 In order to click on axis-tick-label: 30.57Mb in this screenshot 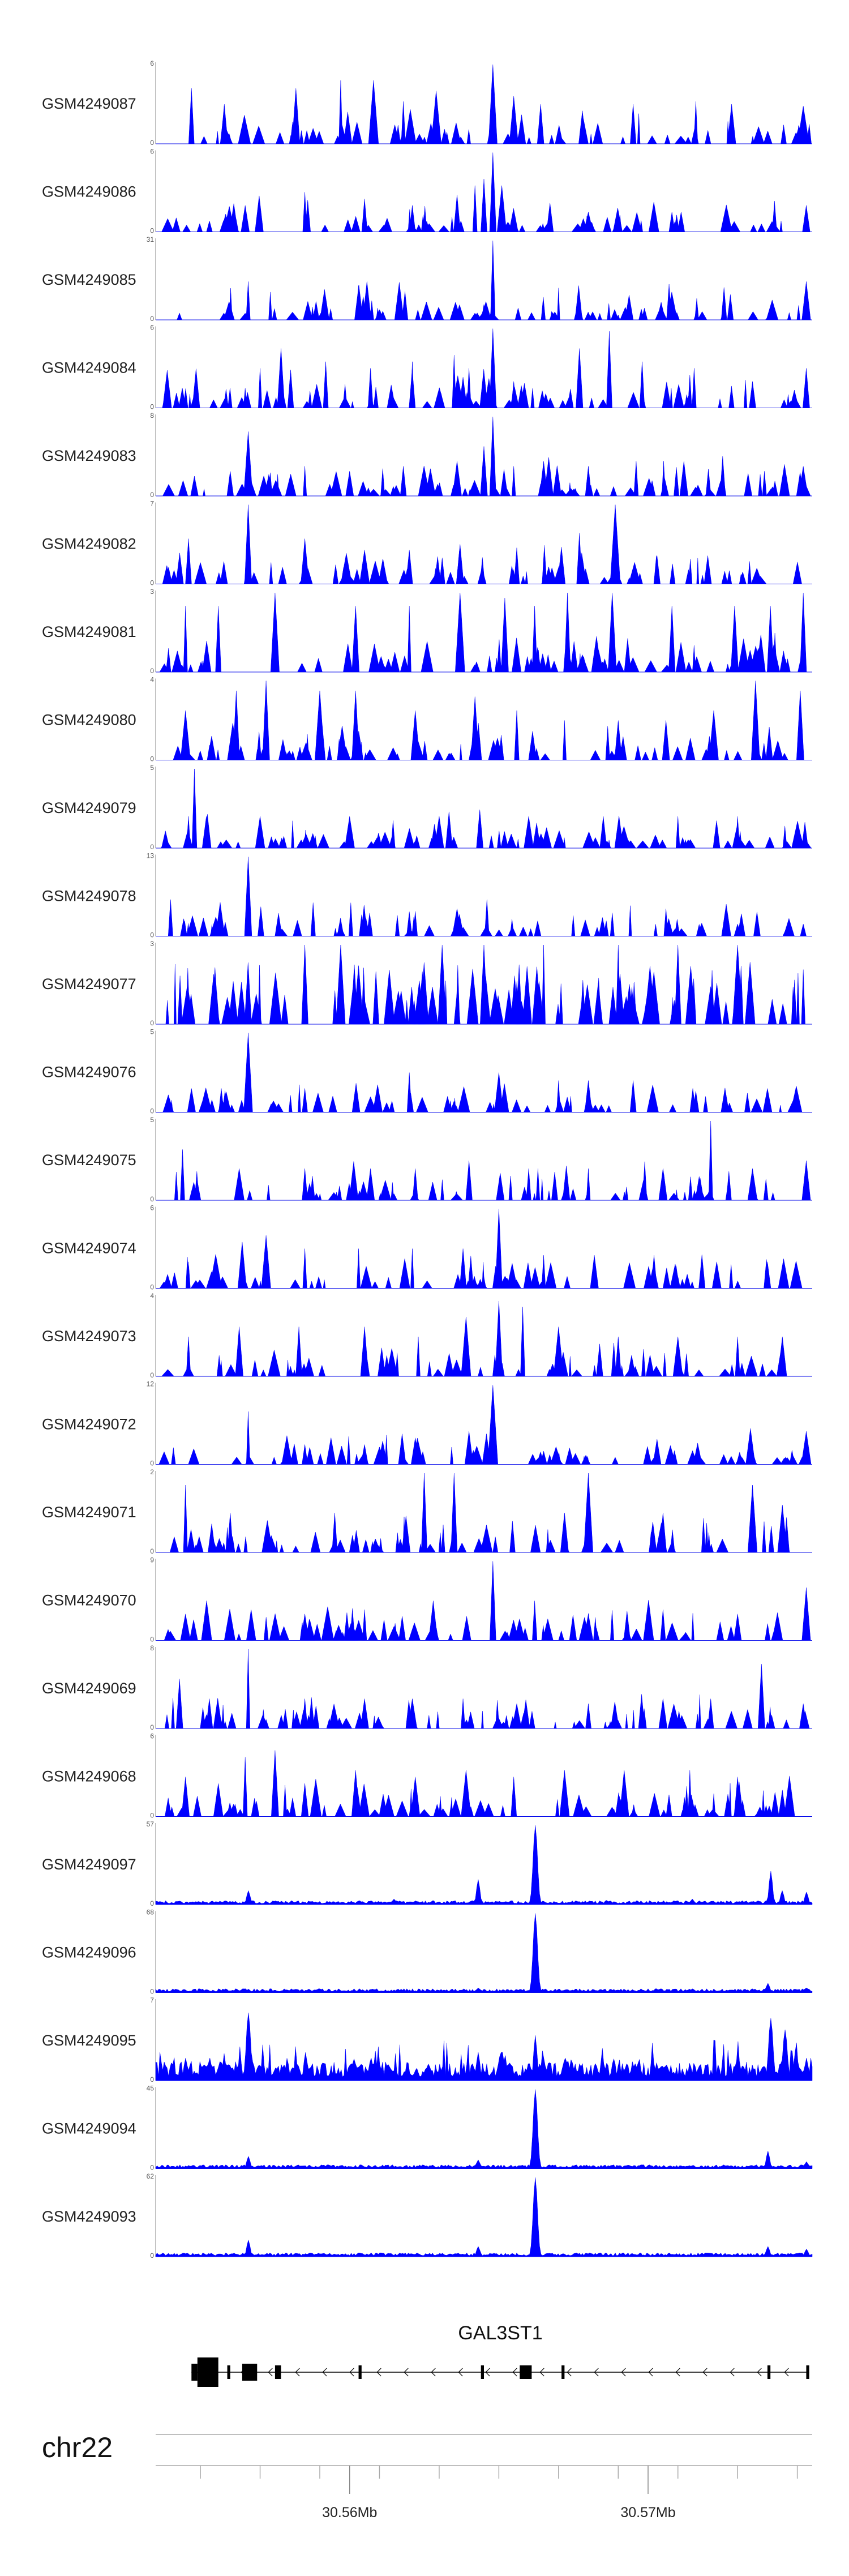, I will do `click(647, 2513)`.